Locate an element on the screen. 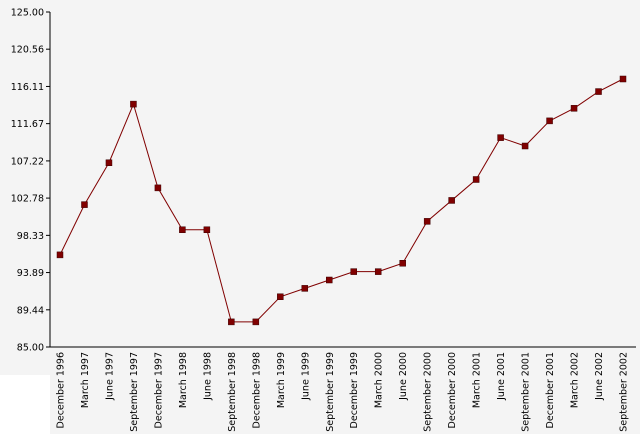 Image resolution: width=640 pixels, height=438 pixels. x-tick-label: September 1999 is located at coordinates (330, 392).